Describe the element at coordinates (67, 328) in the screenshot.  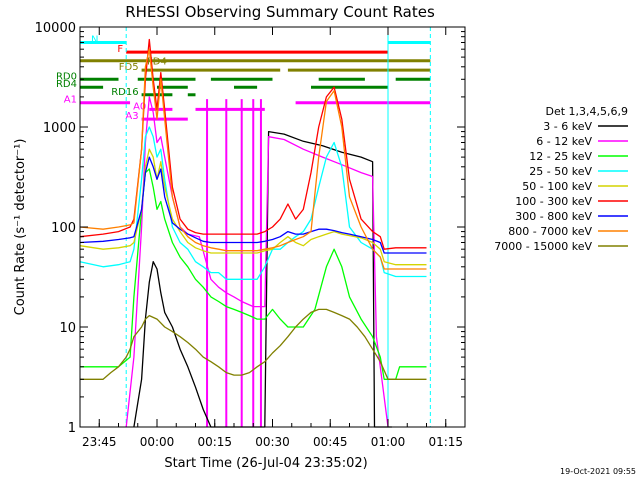
I see `y-tick-label: 10` at that location.